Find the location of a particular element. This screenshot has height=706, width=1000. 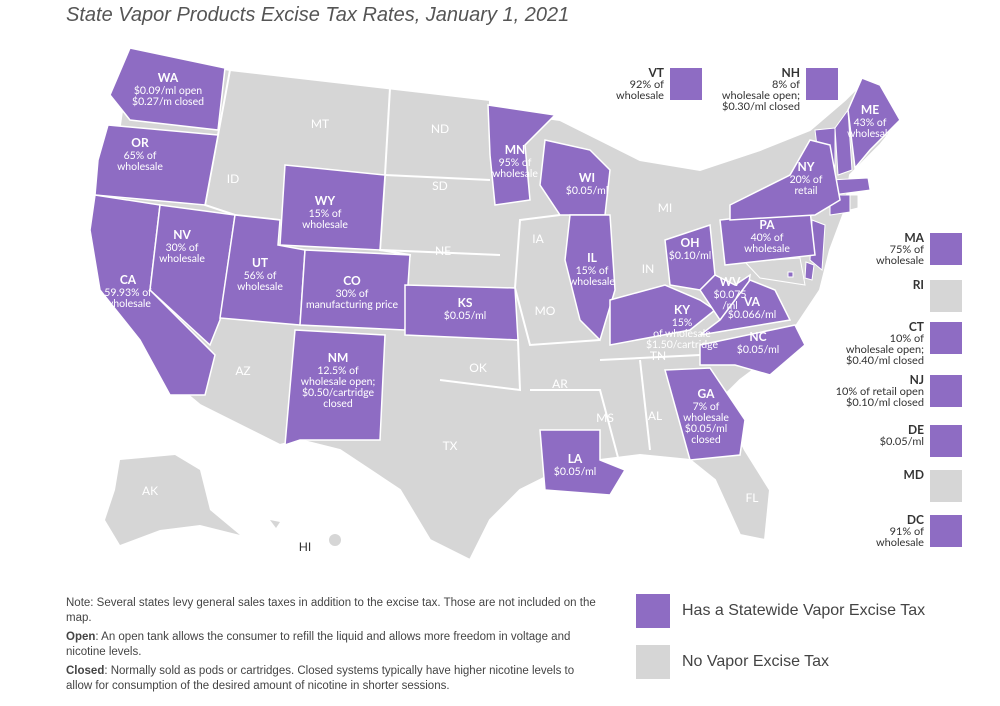

state-abbr: OH is located at coordinates (690, 242).